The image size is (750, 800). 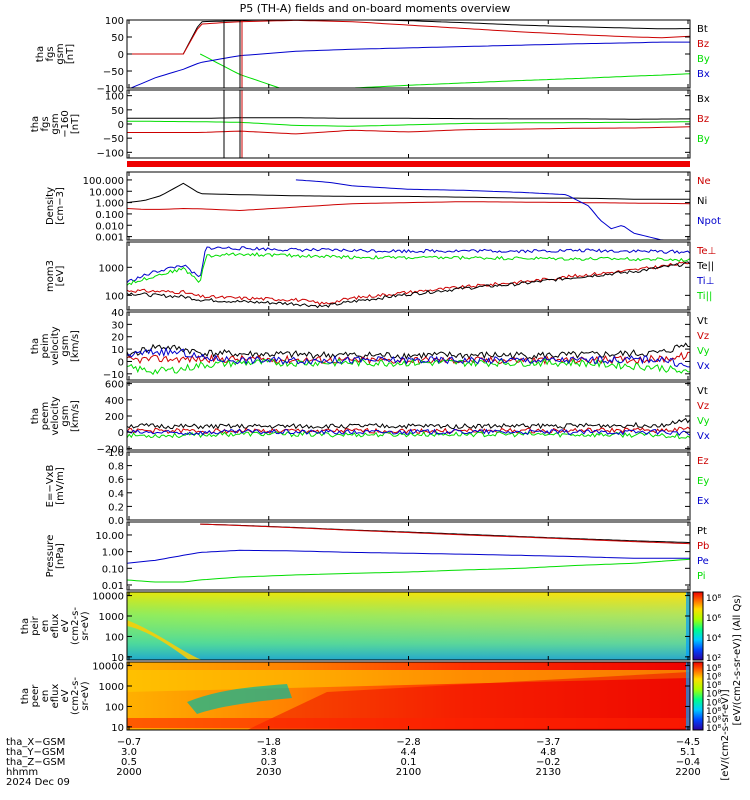 What do you see at coordinates (75, 626) in the screenshot?
I see `y-axis-label: (cm2-s-` at bounding box center [75, 626].